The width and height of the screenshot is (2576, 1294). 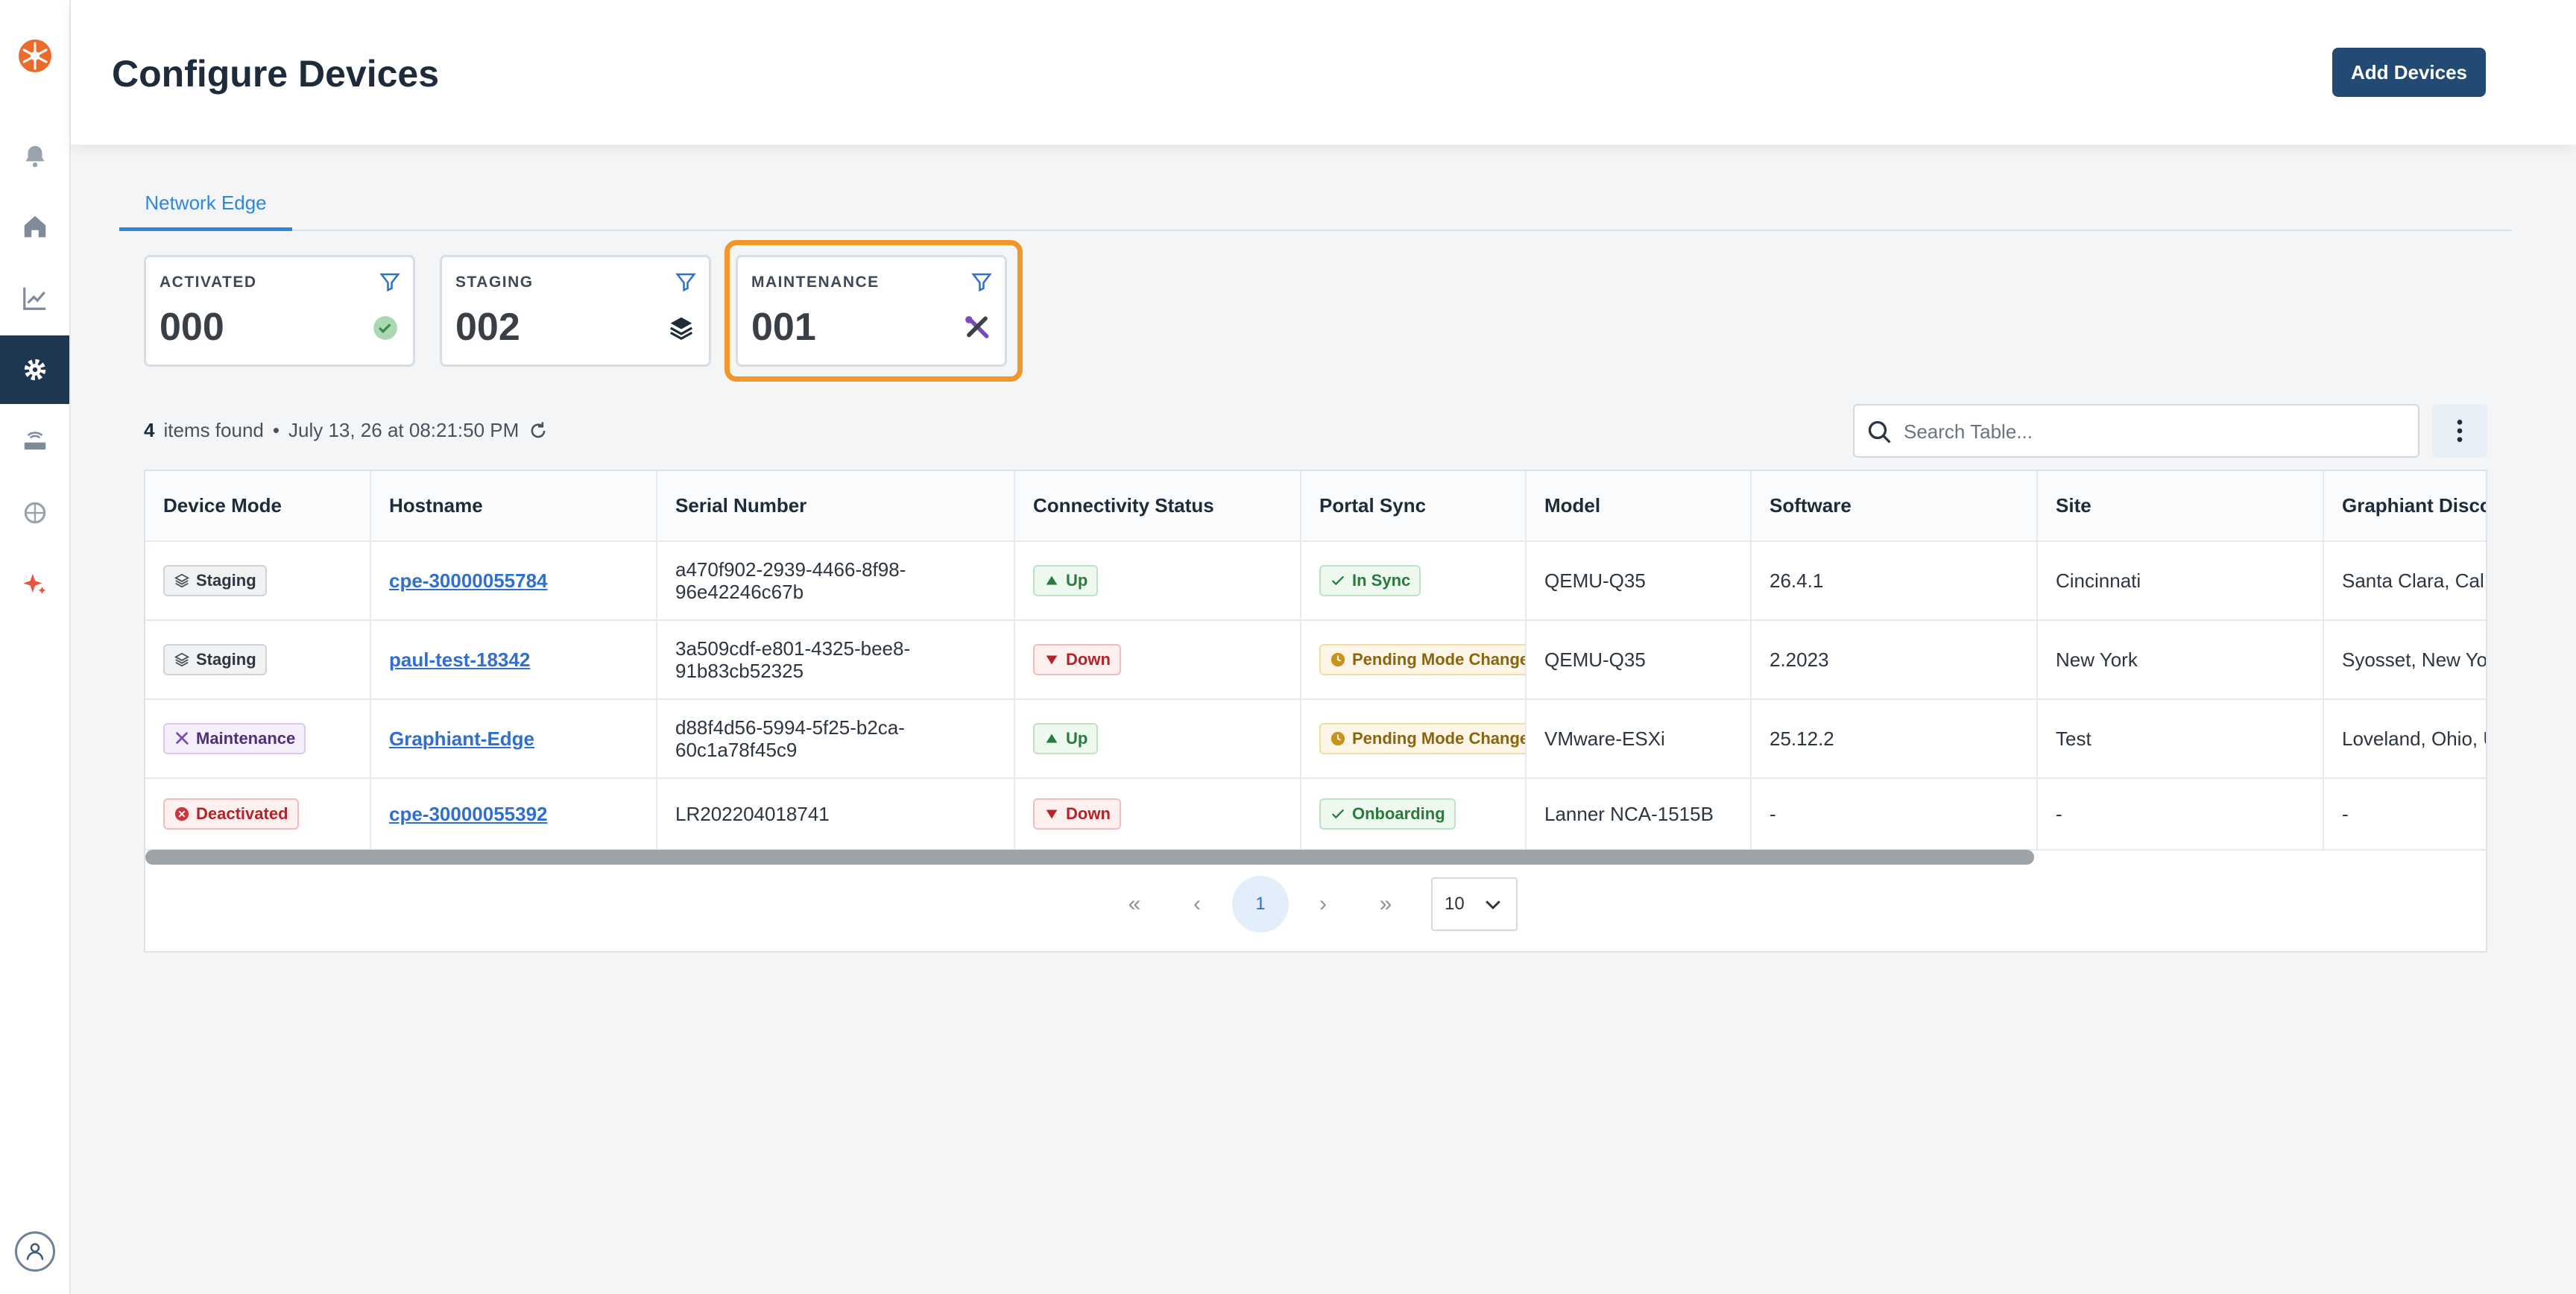 I want to click on column-header-graphiant-discovered: Graphiant Disco, so click(x=2404, y=507).